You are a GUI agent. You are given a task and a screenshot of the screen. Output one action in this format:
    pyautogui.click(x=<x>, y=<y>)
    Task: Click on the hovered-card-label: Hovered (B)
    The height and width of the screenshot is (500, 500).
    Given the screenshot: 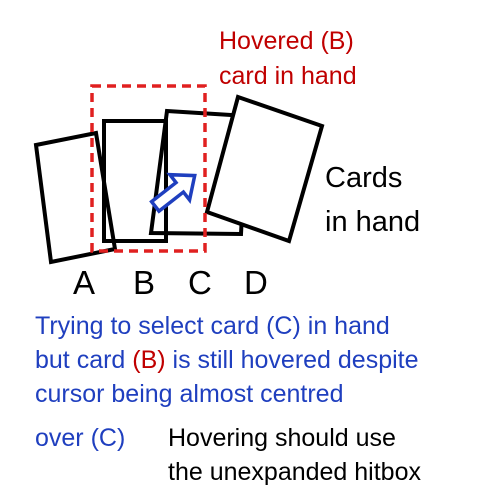 What is the action you would take?
    pyautogui.click(x=286, y=41)
    